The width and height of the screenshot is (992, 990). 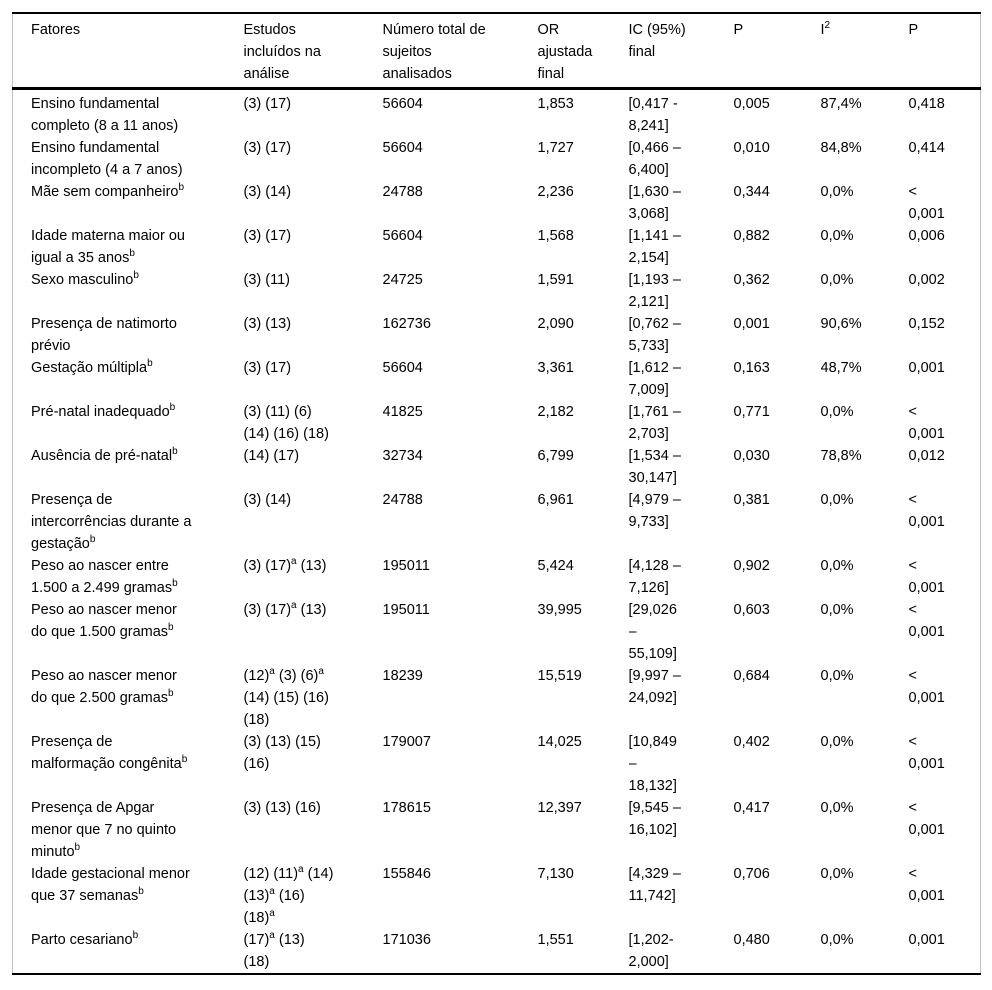 I want to click on cell-fatores: Presença de natimorto prévio, so click(x=104, y=335).